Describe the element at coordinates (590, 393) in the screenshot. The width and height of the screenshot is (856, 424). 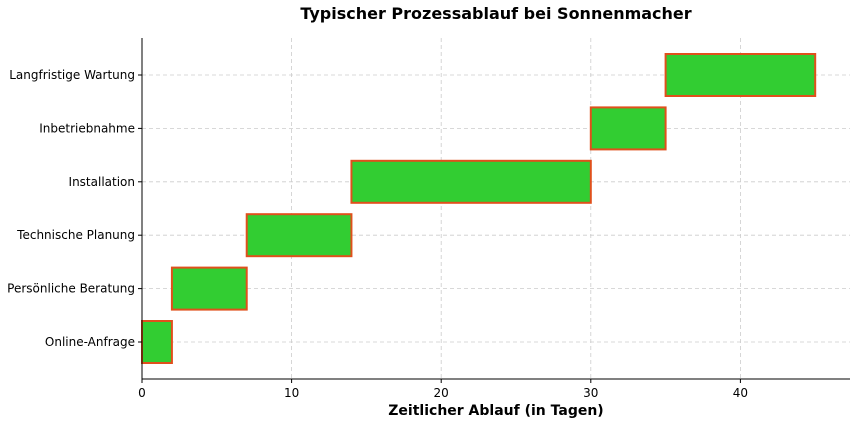
I see `x-tick-label: 30` at that location.